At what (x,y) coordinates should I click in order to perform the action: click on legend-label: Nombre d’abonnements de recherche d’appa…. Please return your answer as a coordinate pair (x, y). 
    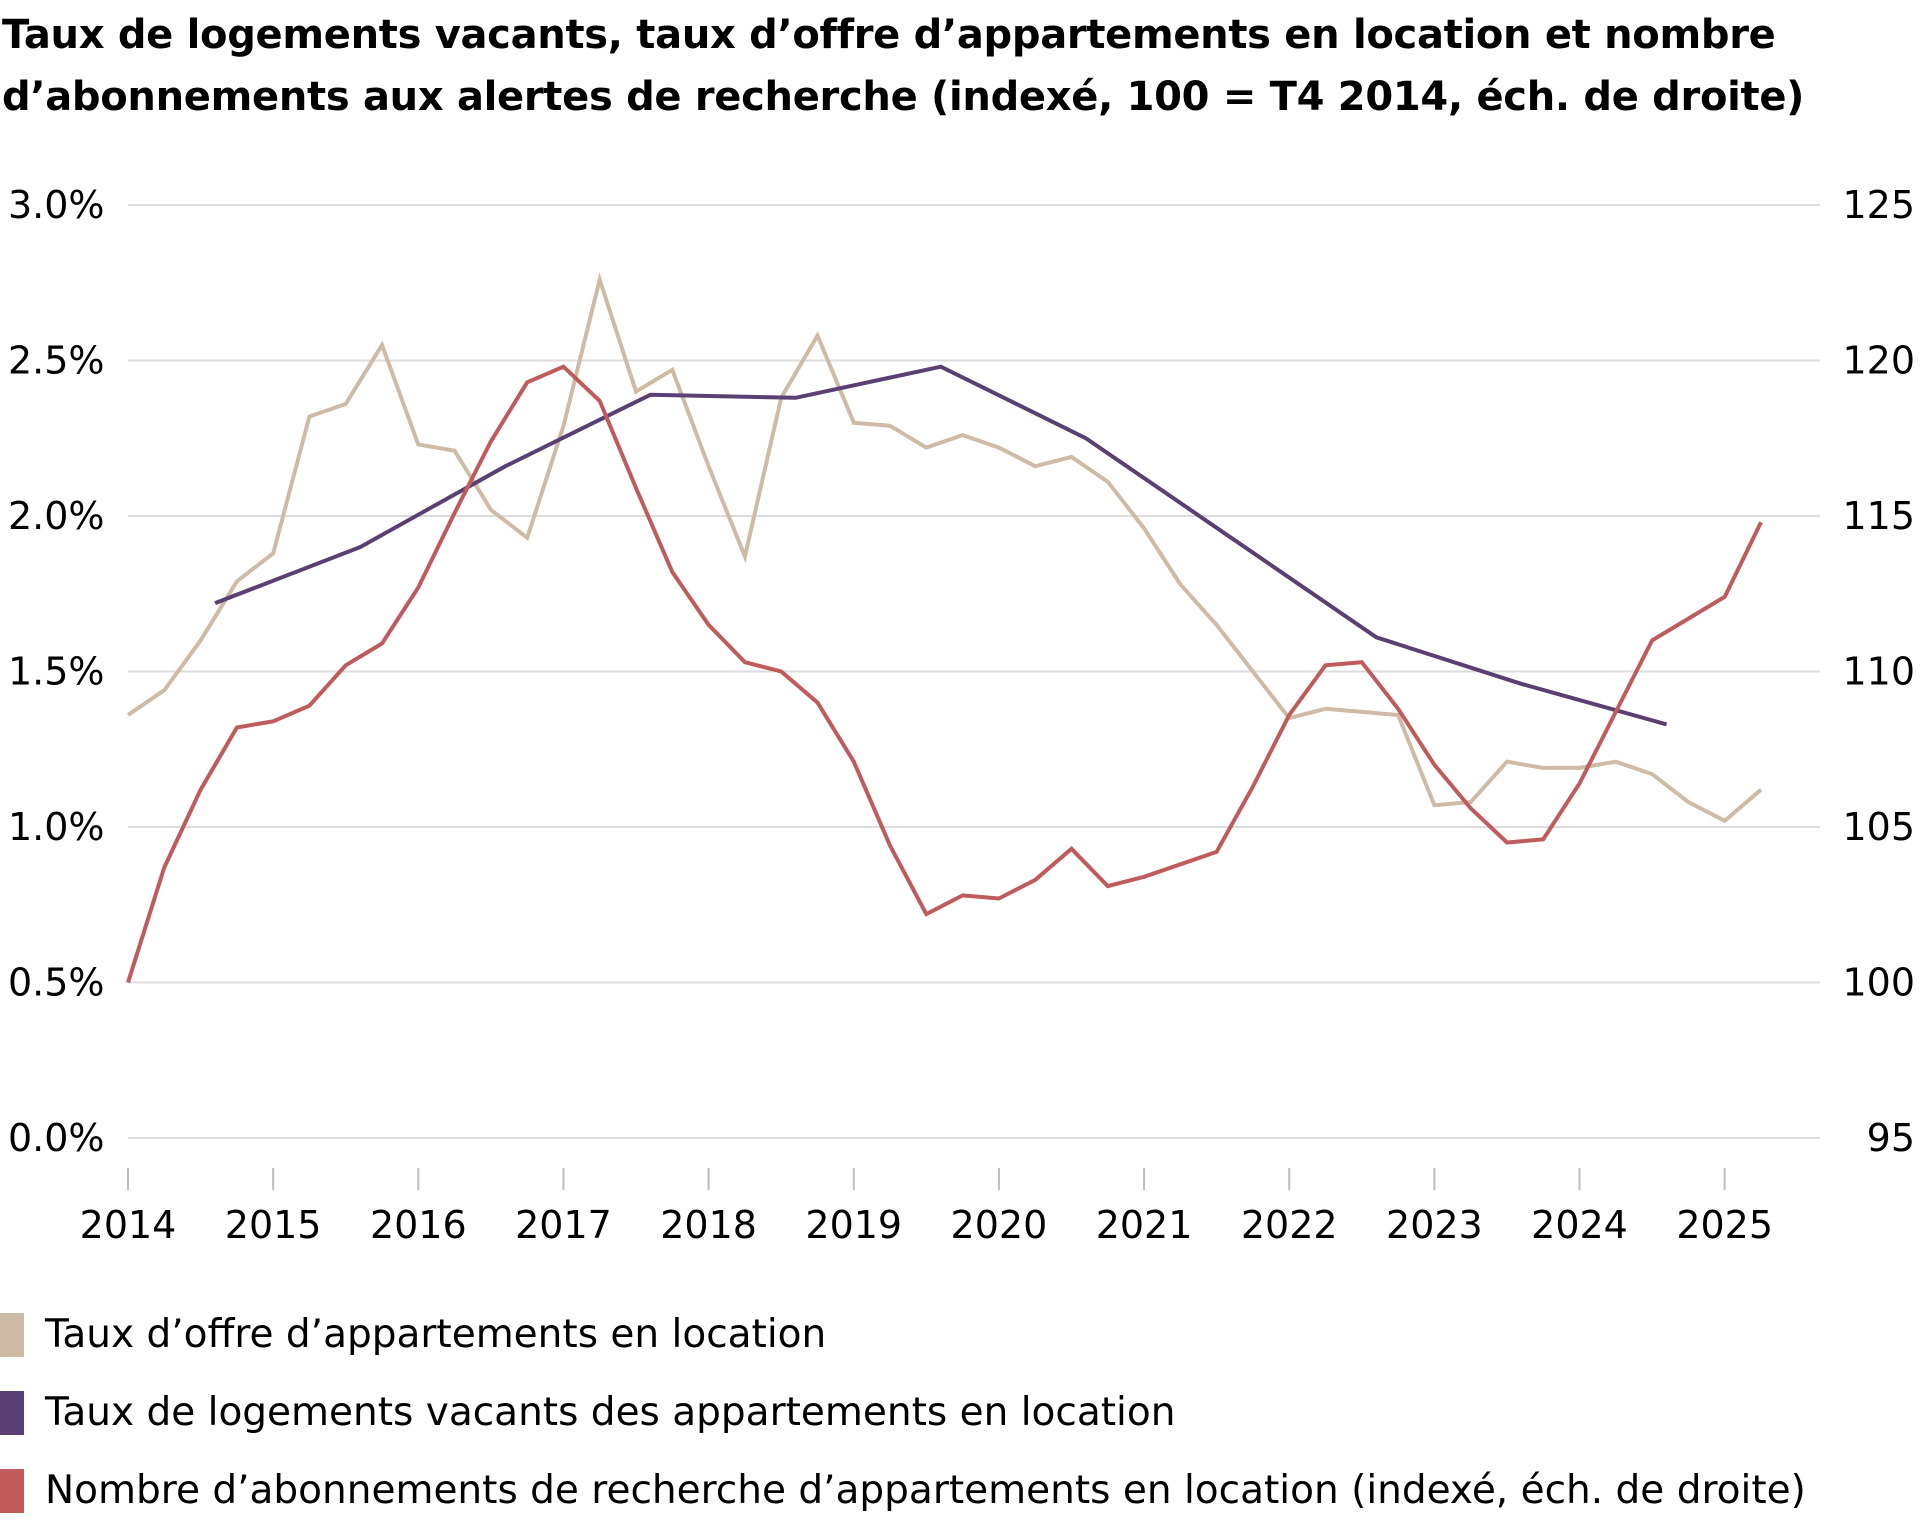
    Looking at the image, I should click on (925, 1490).